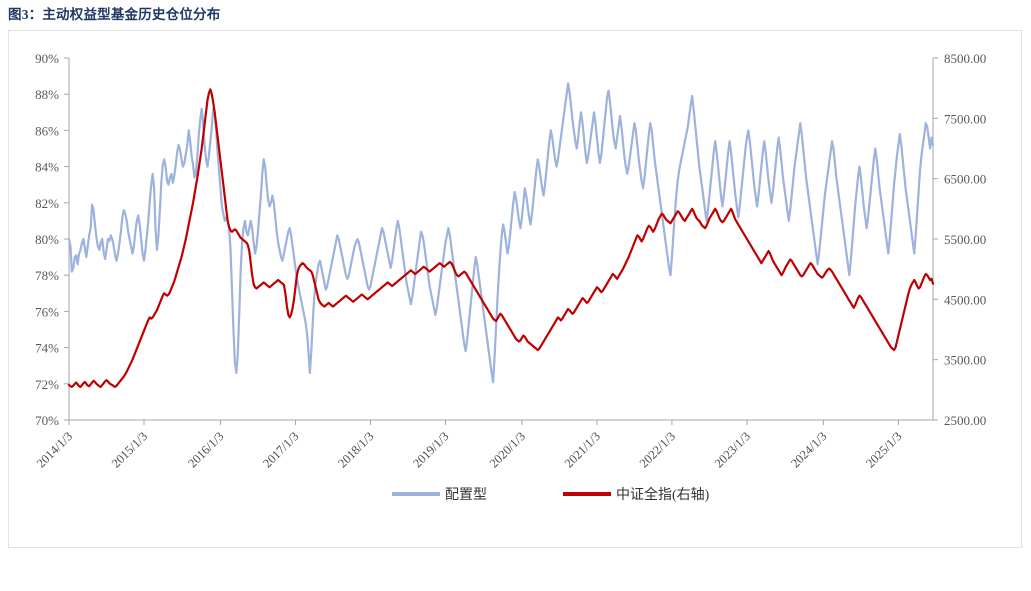 Image resolution: width=1031 pixels, height=591 pixels. What do you see at coordinates (883, 449) in the screenshot?
I see `x-axis-tick-label: 2025/1/3` at bounding box center [883, 449].